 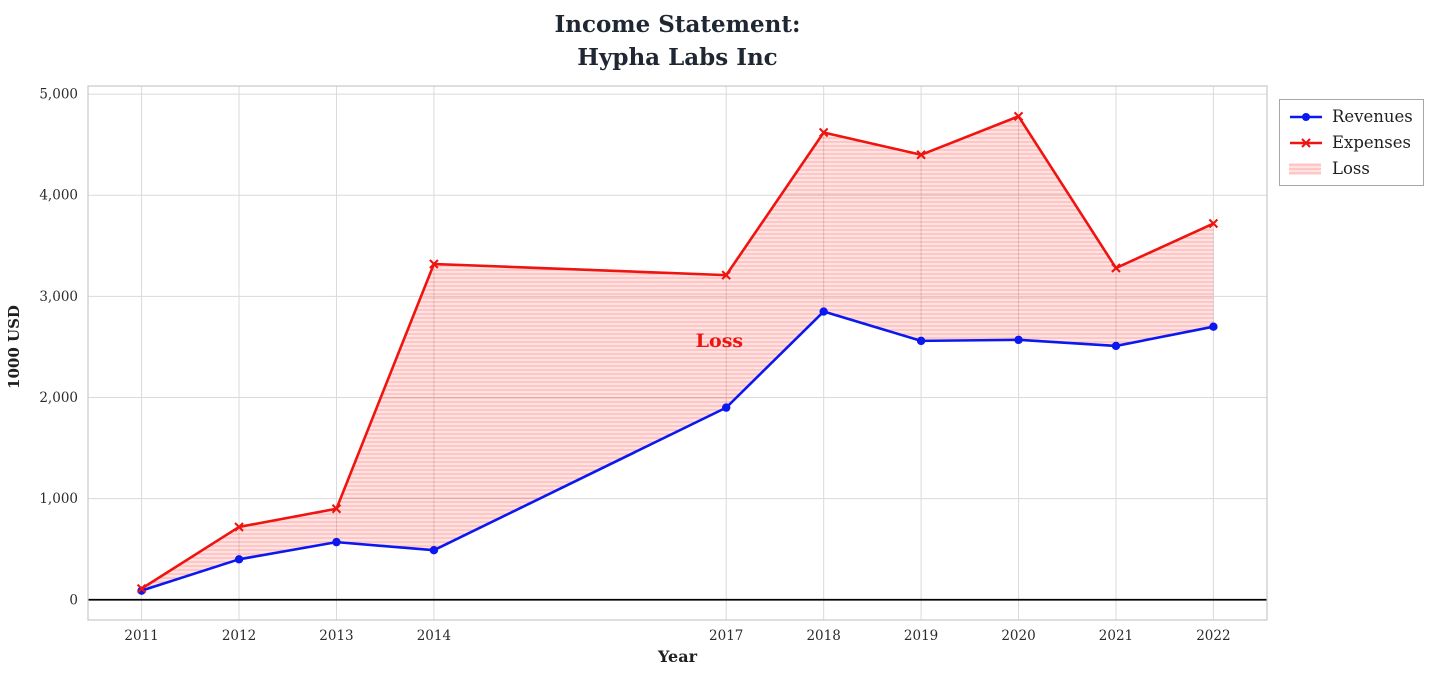 I want to click on legend-swatch-expenses, so click(x=1306, y=142).